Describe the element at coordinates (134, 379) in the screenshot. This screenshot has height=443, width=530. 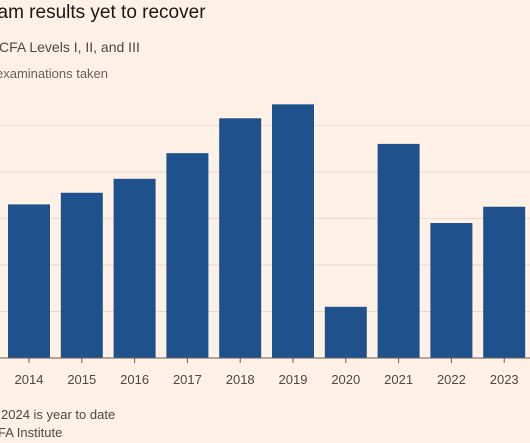
I see `x-tick-label: 2016` at that location.